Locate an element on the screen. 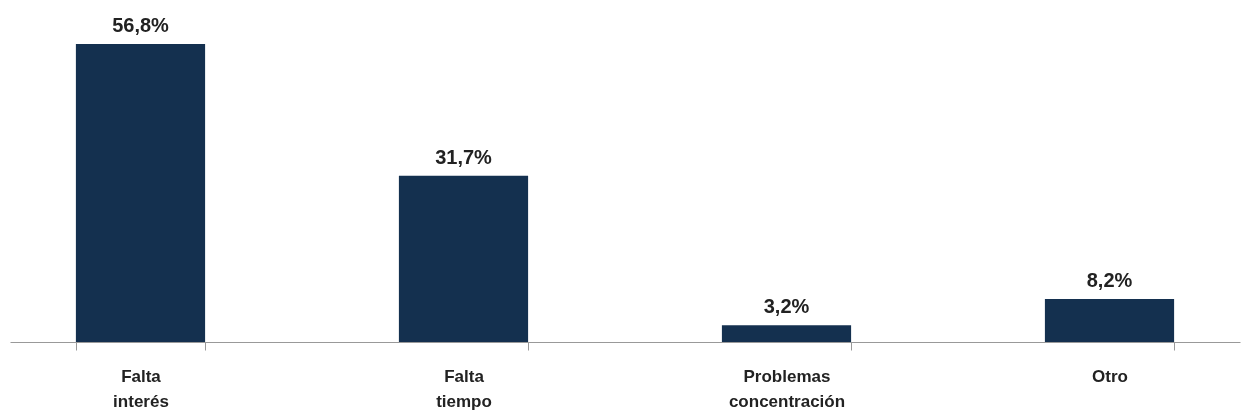  data-label: 56,8% is located at coordinates (141, 25).